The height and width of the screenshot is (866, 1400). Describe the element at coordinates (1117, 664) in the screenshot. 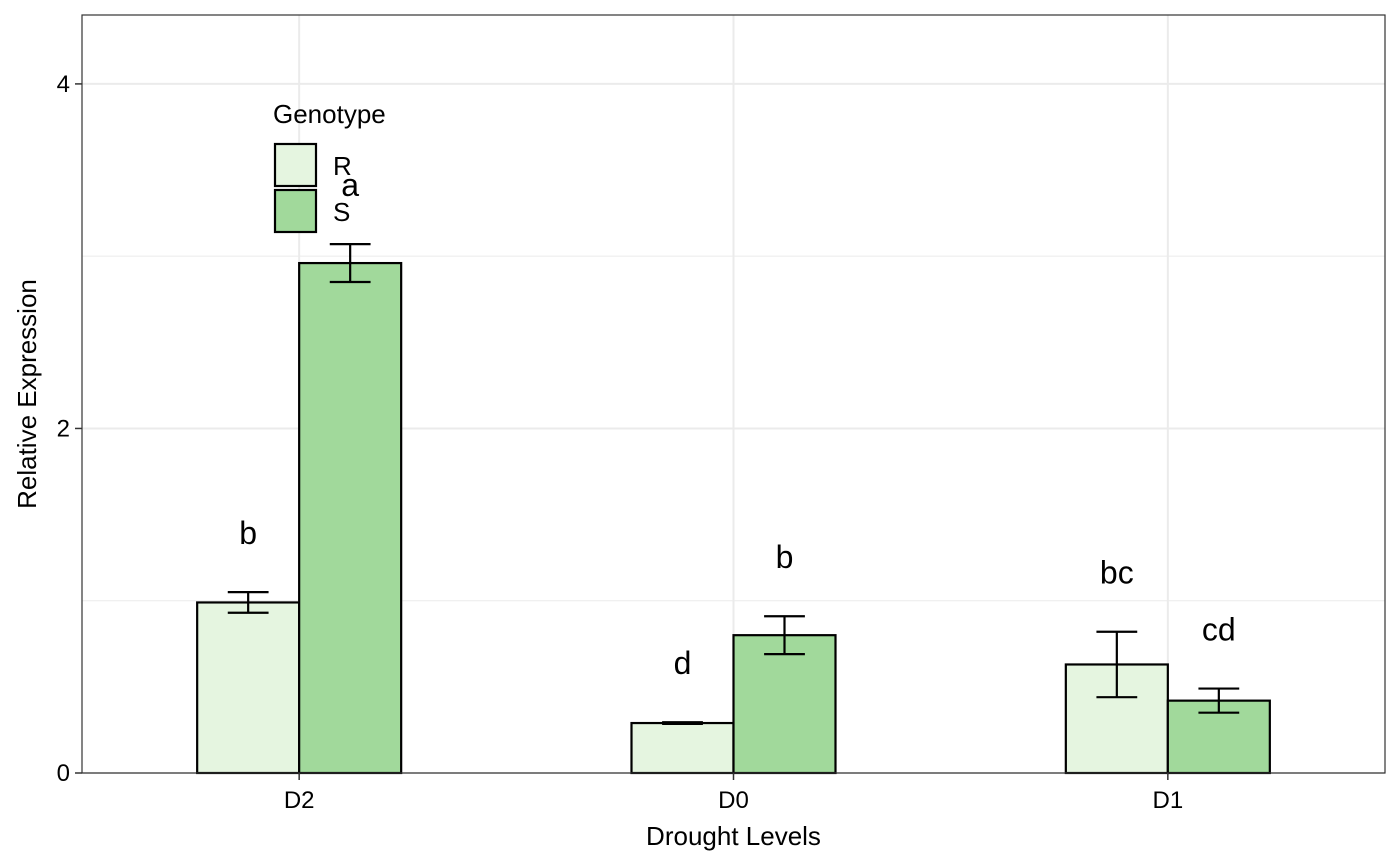

I see `error-bar-d1-r` at that location.